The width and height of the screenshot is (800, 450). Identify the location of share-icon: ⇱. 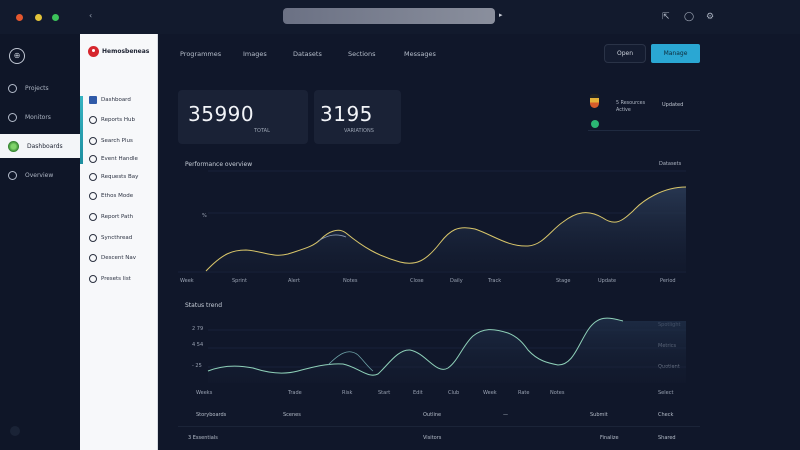
(666, 17).